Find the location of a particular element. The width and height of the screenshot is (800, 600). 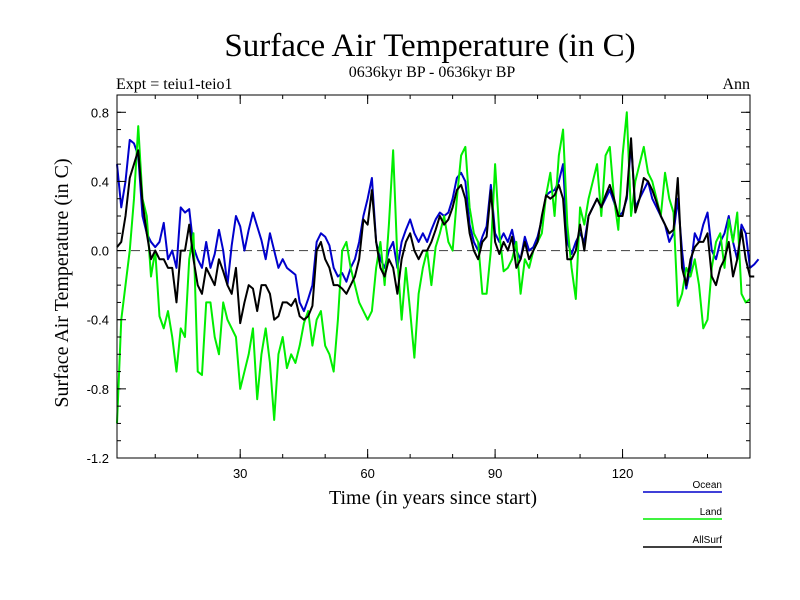

y-tick-label: 0.0 is located at coordinates (100, 251).